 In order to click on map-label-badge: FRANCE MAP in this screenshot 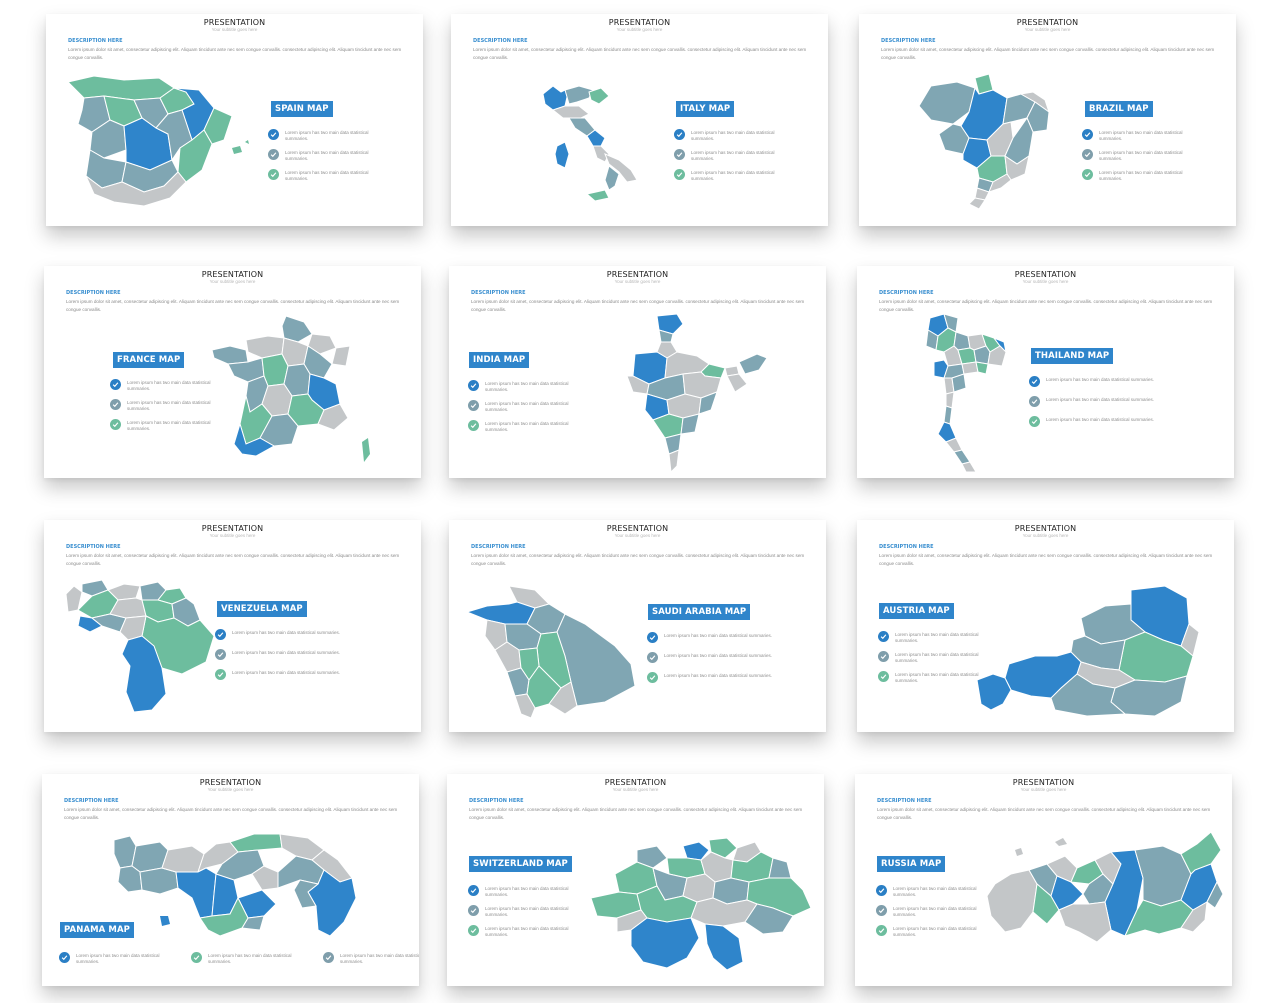, I will do `click(149, 360)`.